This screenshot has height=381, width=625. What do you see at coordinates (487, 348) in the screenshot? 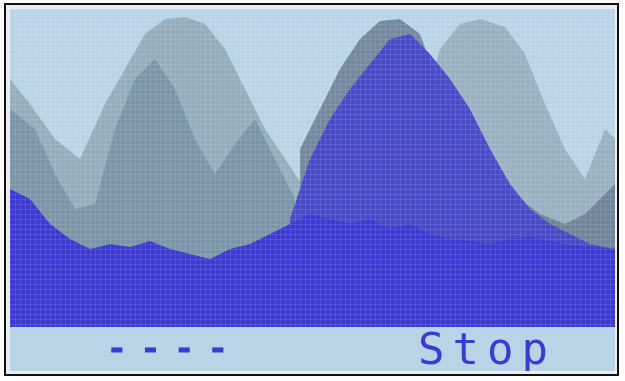
I see `run-state-label: Stop` at bounding box center [487, 348].